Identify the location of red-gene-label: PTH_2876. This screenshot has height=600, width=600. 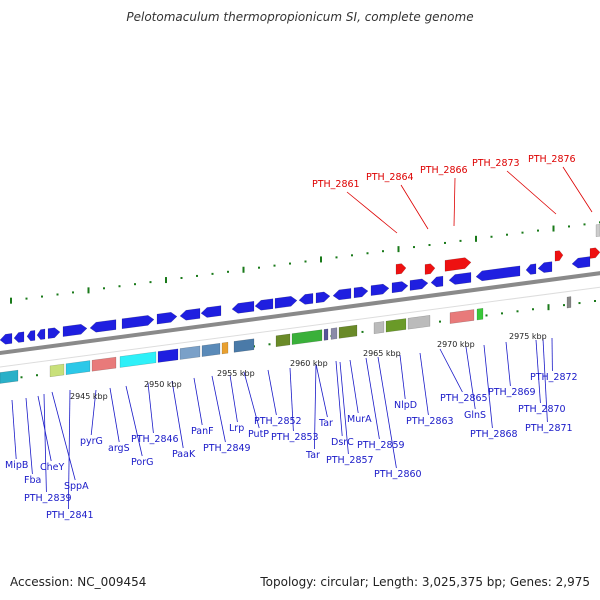
(552, 159).